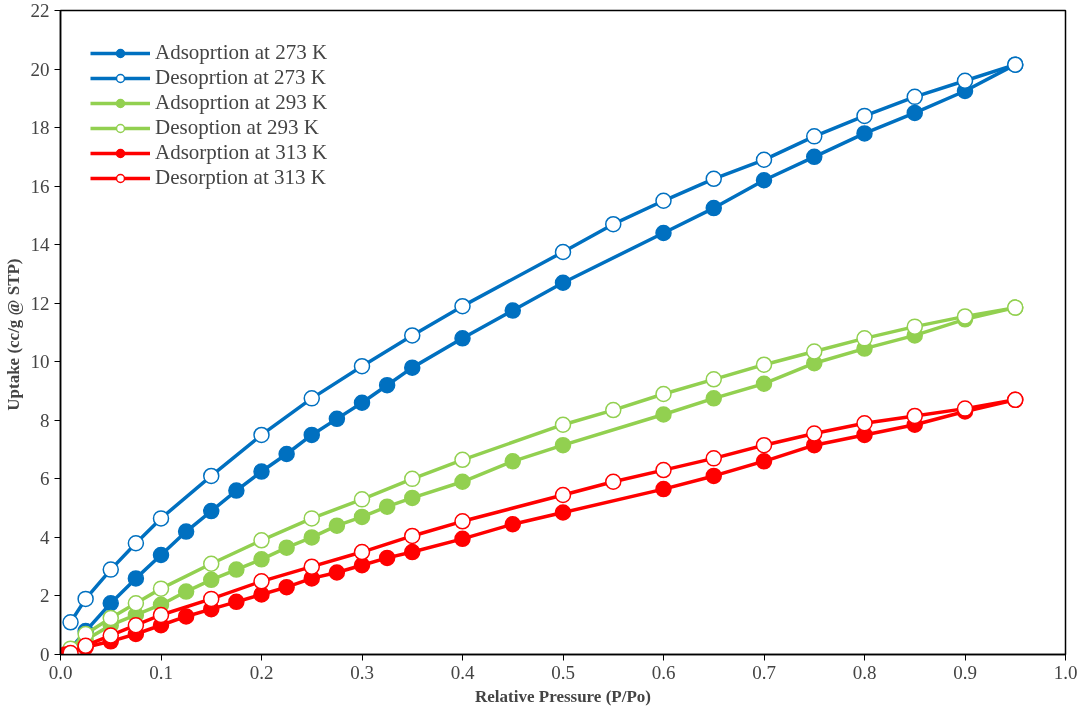  Describe the element at coordinates (40, 245) in the screenshot. I see `y-tick-label: 14` at that location.